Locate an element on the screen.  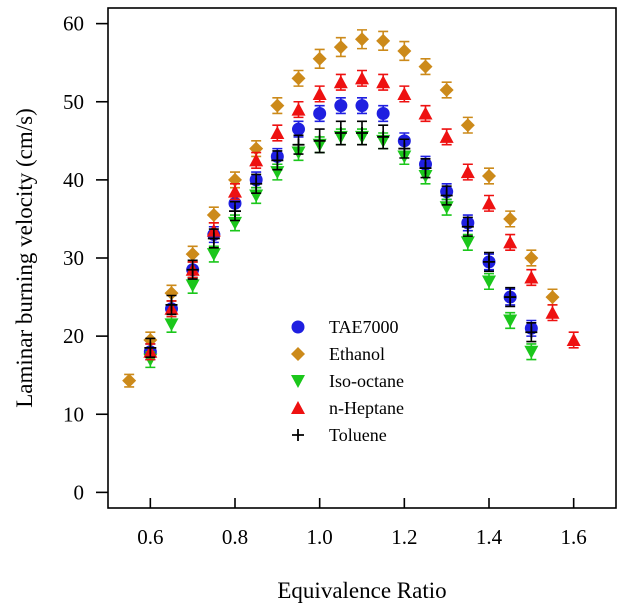
x-tick-label: 1.6 is located at coordinates (574, 537).